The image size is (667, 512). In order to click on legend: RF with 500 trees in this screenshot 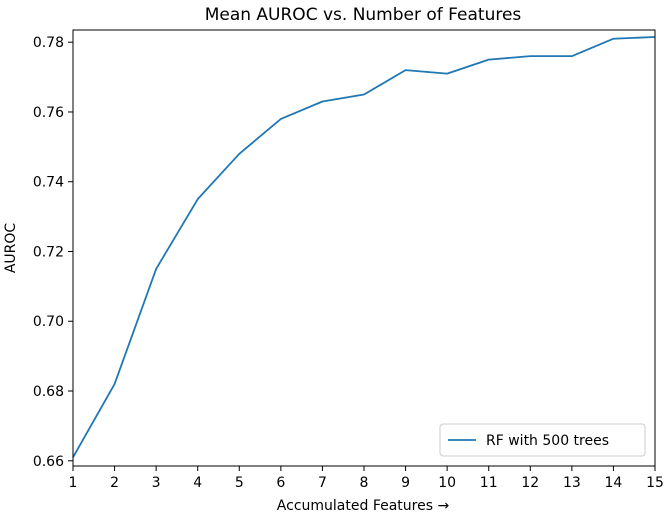, I will do `click(542, 440)`.